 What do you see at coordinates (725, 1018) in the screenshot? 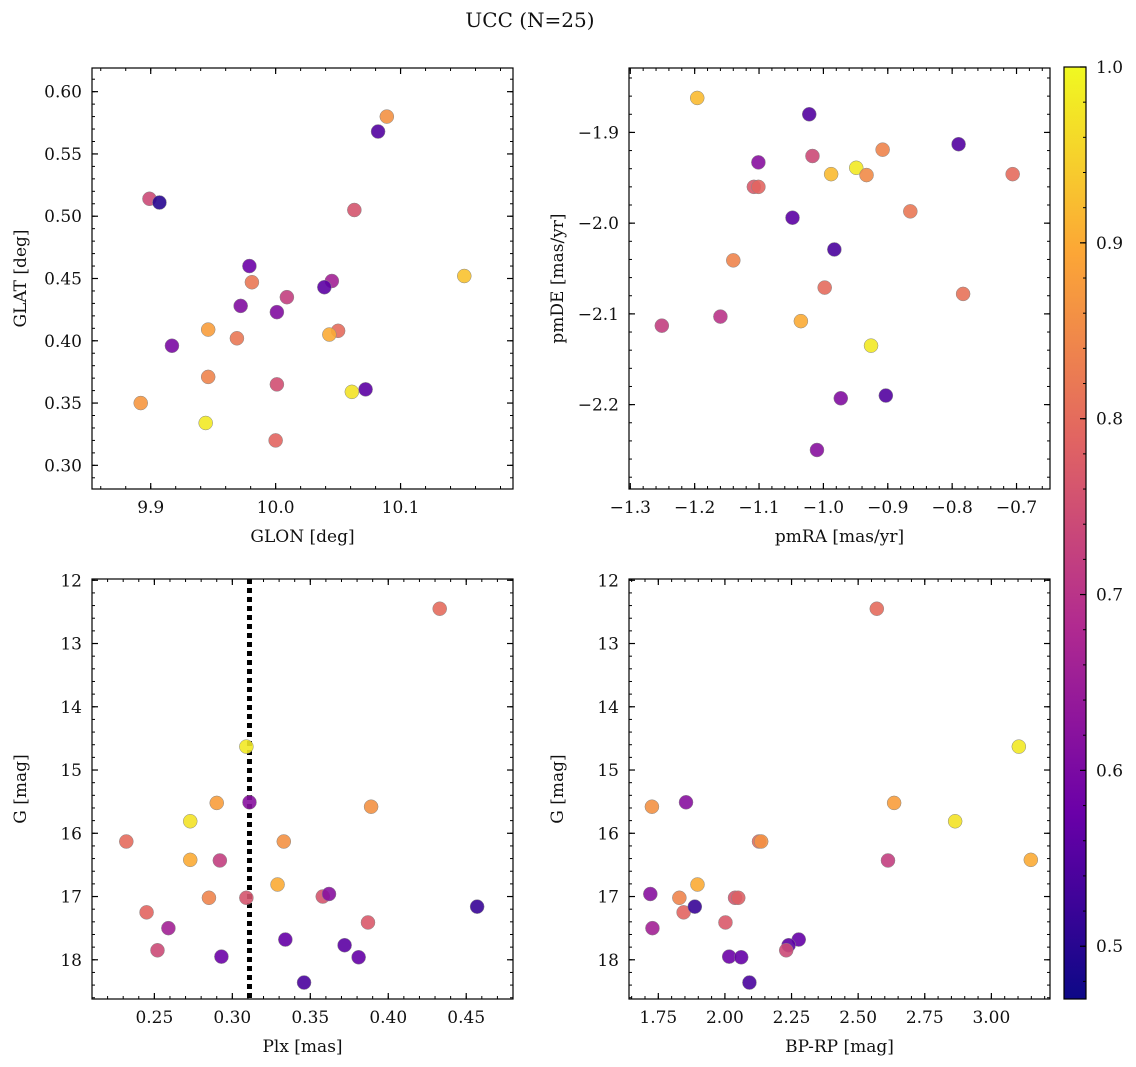
I see `x-tick-label: 2.00` at bounding box center [725, 1018].